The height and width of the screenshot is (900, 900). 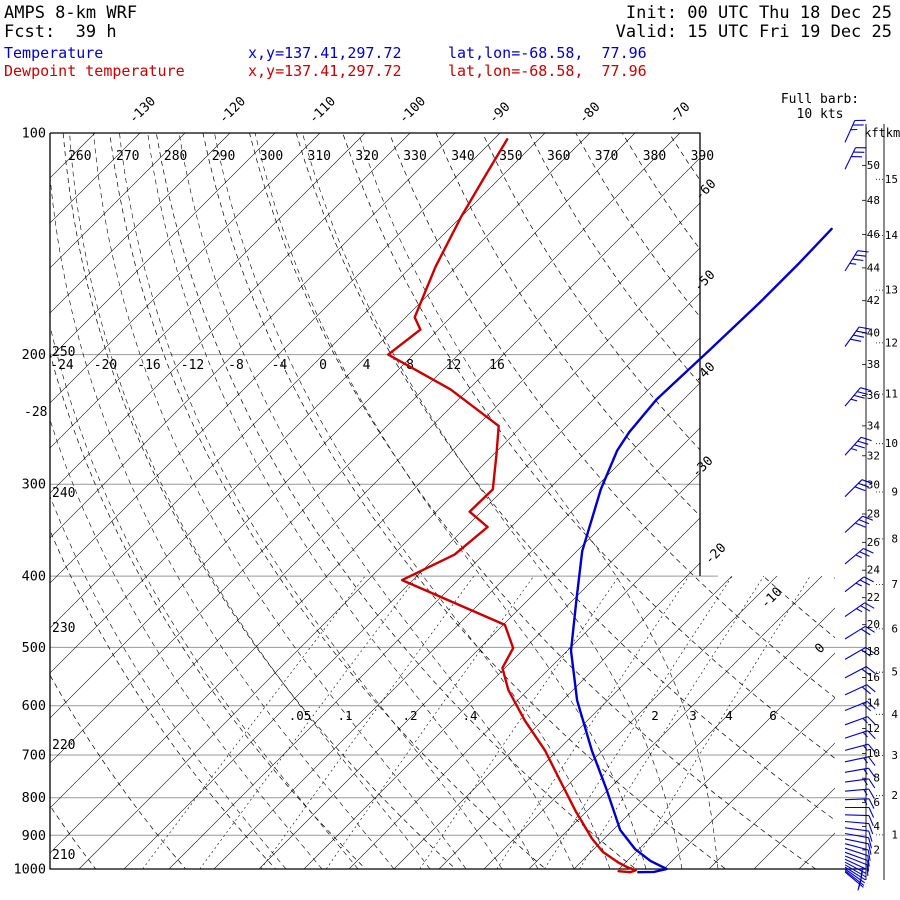 I want to click on svg-text: 5, so click(x=894, y=672).